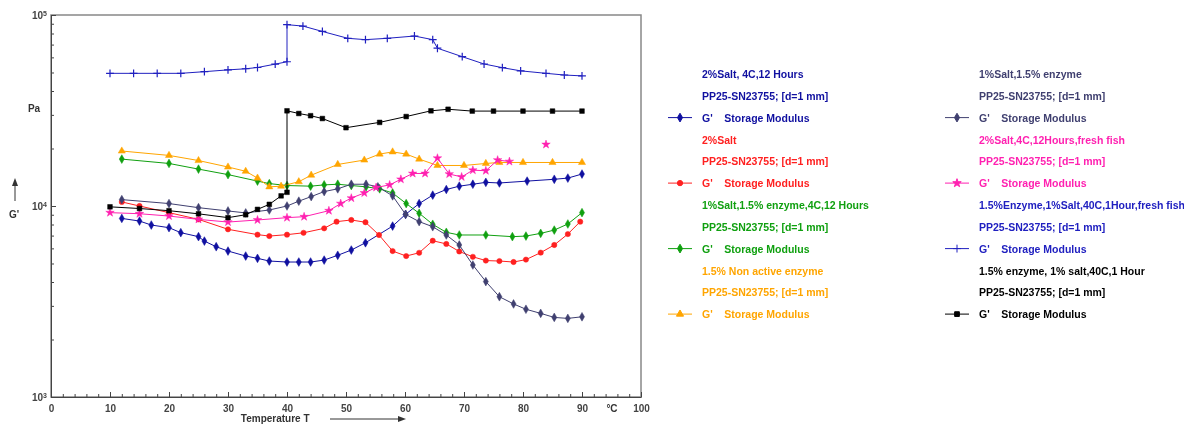  I want to click on x-tick-label: 50, so click(346, 408).